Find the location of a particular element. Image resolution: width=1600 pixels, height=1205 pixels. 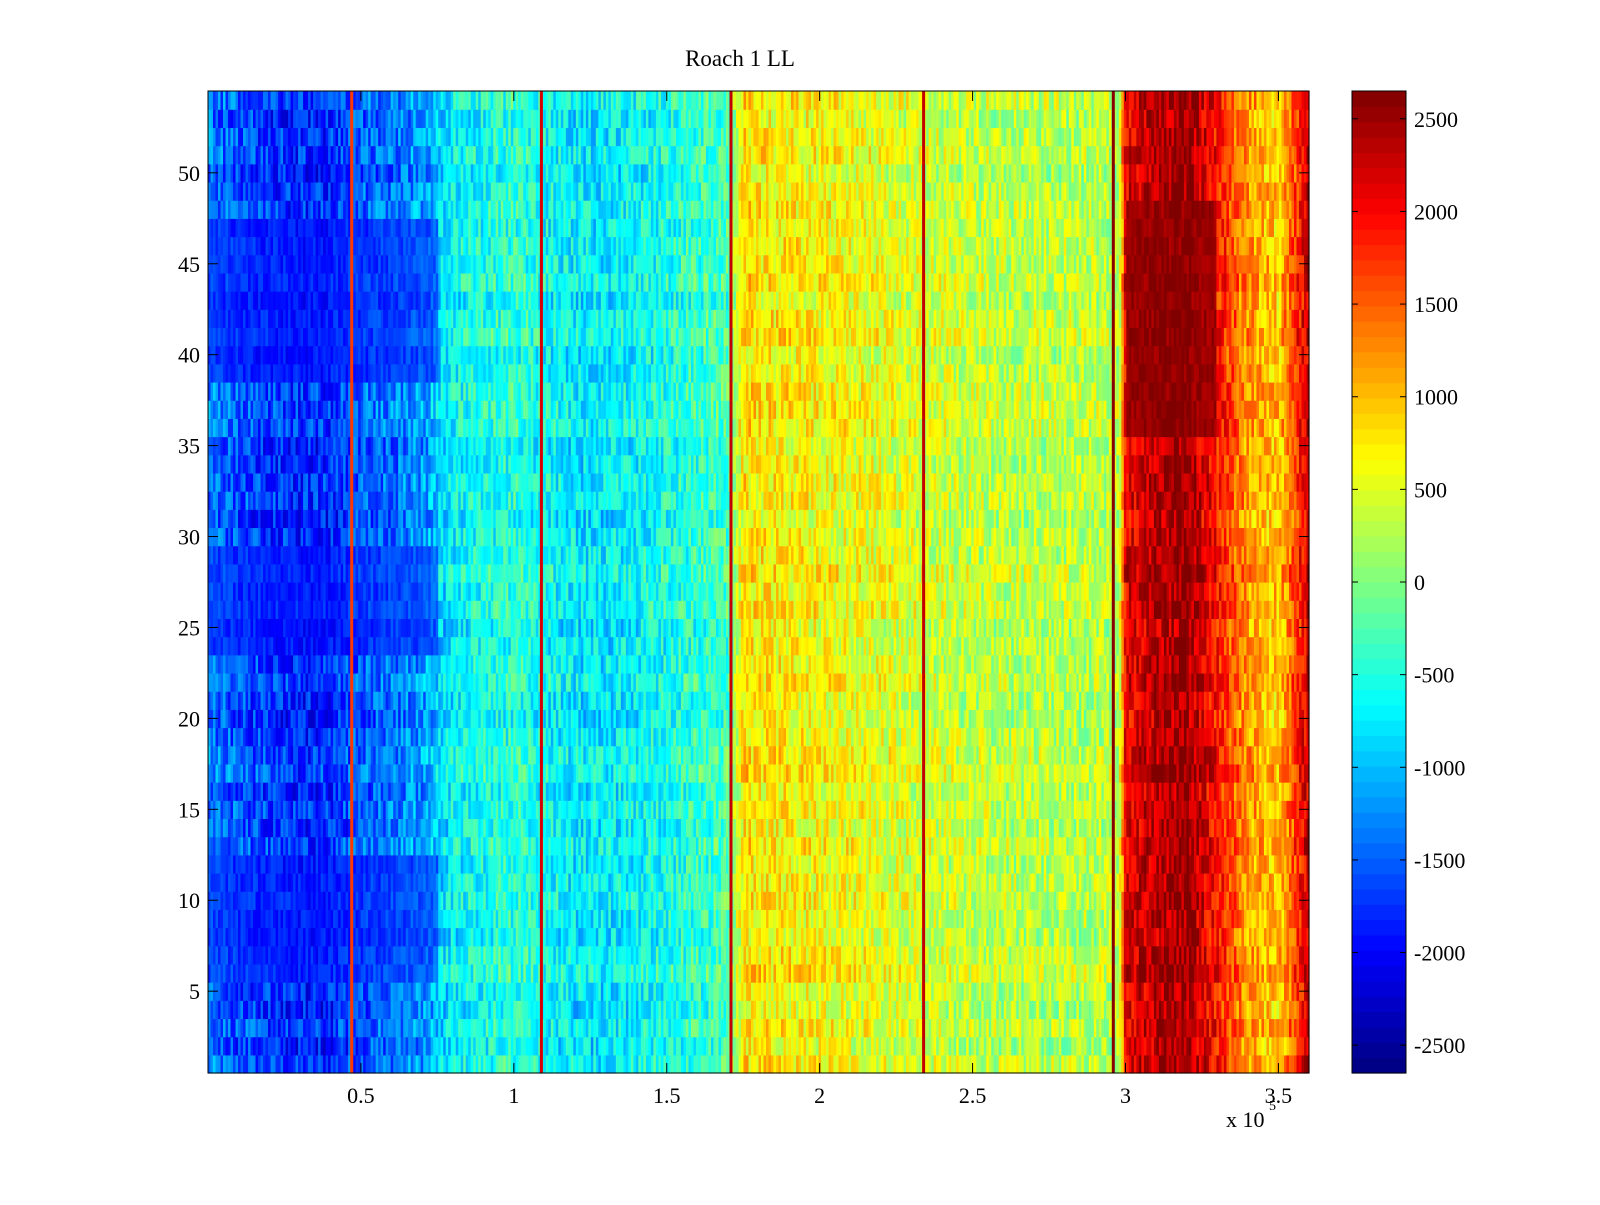

chart-title: Roach 1 LL is located at coordinates (740, 58).